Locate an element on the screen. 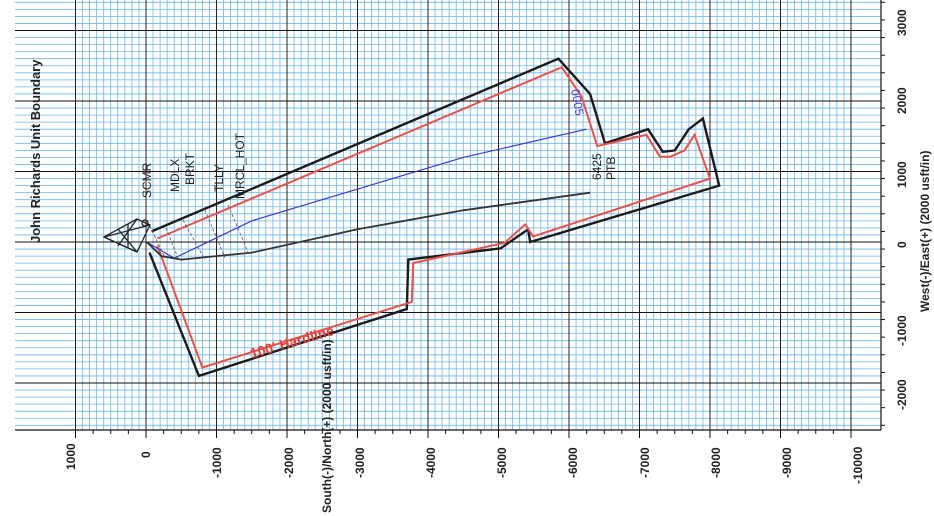  y-tick-label: 3000 is located at coordinates (902, 22).